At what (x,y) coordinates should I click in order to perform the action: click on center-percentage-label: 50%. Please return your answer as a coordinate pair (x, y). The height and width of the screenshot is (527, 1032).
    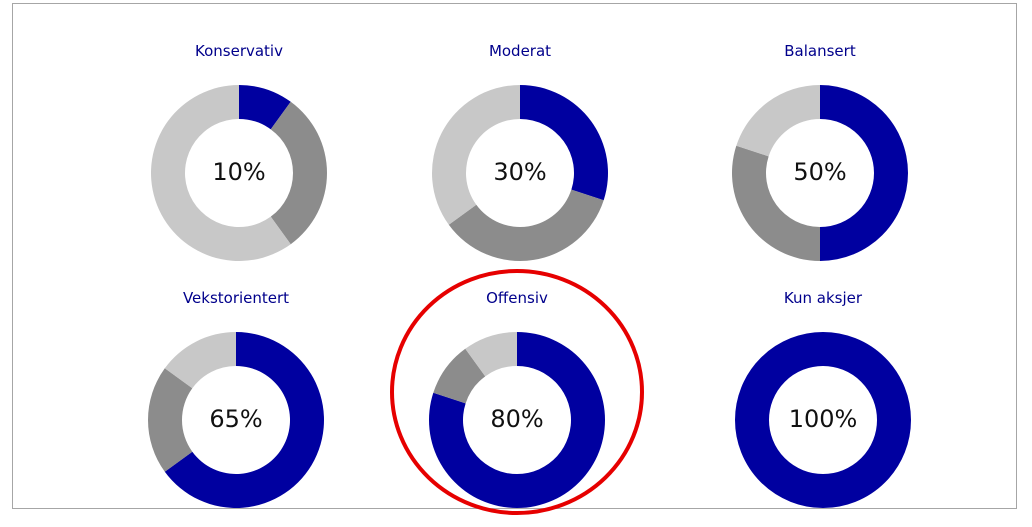
    Looking at the image, I should click on (819, 172).